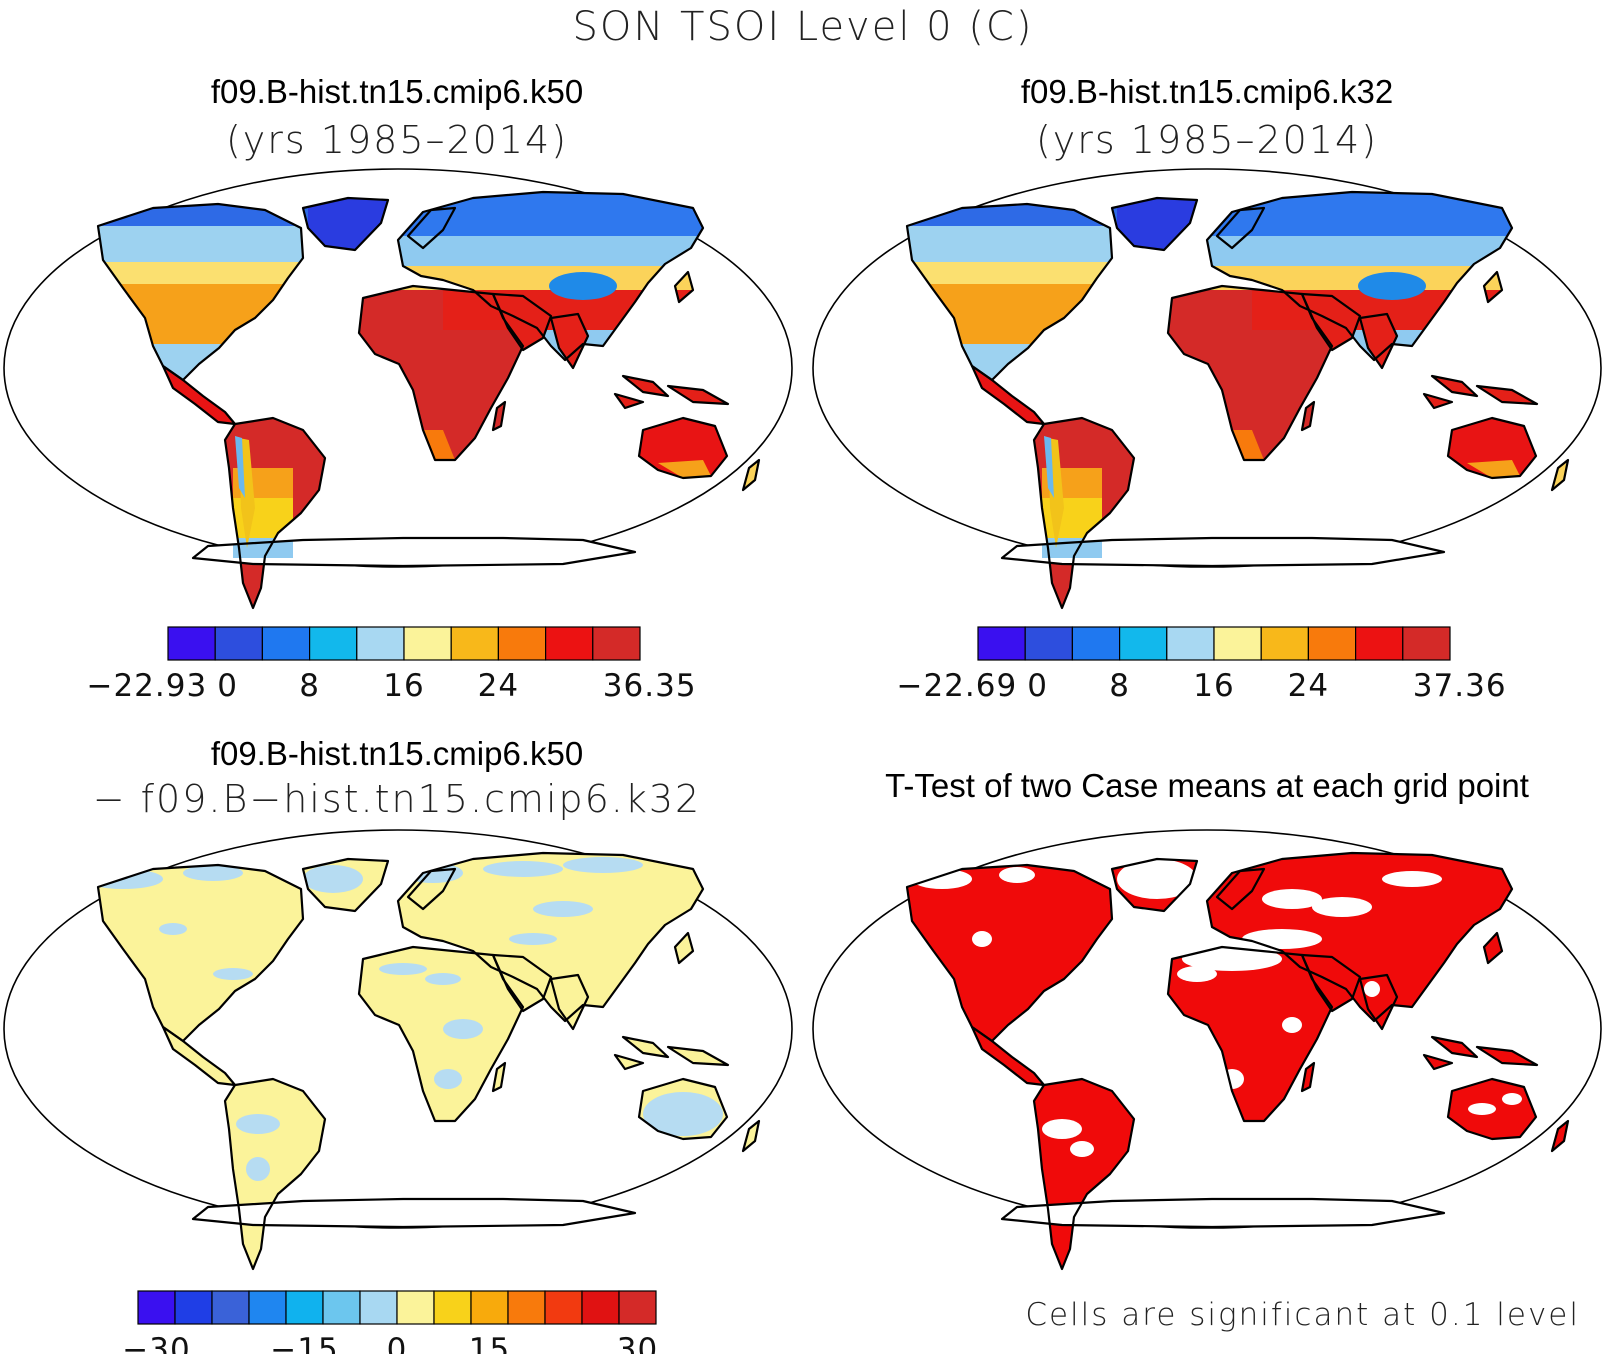 The height and width of the screenshot is (1354, 1606). Describe the element at coordinates (304, 1343) in the screenshot. I see `colorbar-label: −15` at that location.